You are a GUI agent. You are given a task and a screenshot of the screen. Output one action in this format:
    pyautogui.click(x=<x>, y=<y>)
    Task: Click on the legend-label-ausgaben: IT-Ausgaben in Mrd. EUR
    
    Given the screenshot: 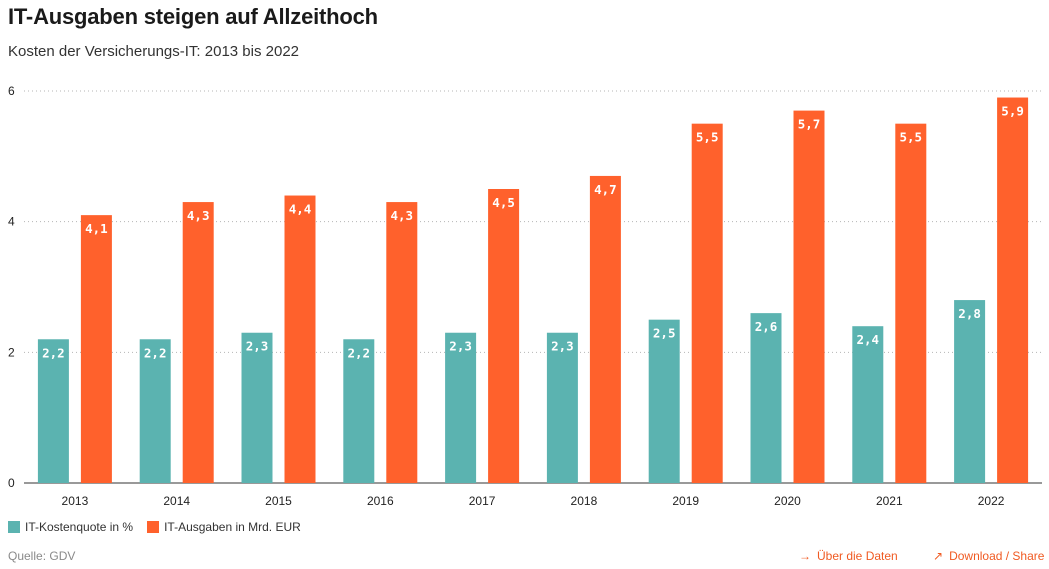 What is the action you would take?
    pyautogui.click(x=232, y=527)
    